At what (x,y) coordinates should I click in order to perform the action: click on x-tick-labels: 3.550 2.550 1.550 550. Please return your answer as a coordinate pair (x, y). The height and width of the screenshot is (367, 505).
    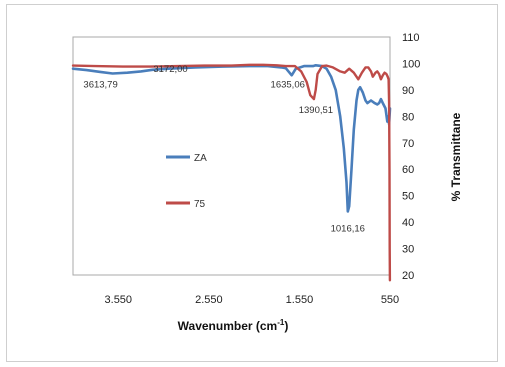
    Looking at the image, I should click on (252, 300).